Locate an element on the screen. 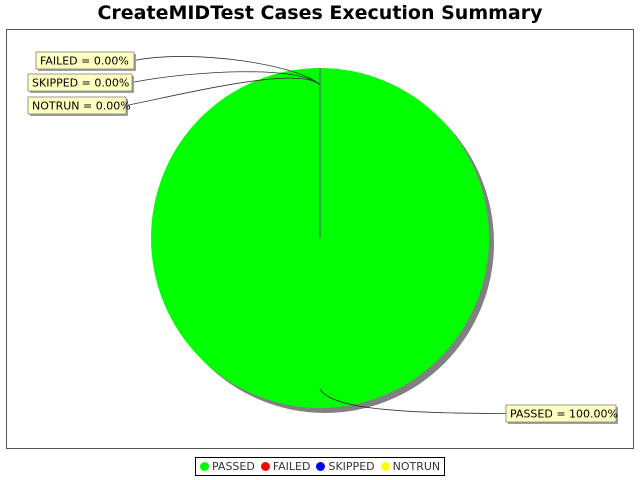 Image resolution: width=640 pixels, height=480 pixels. slice-label-box-failed is located at coordinates (85, 60).